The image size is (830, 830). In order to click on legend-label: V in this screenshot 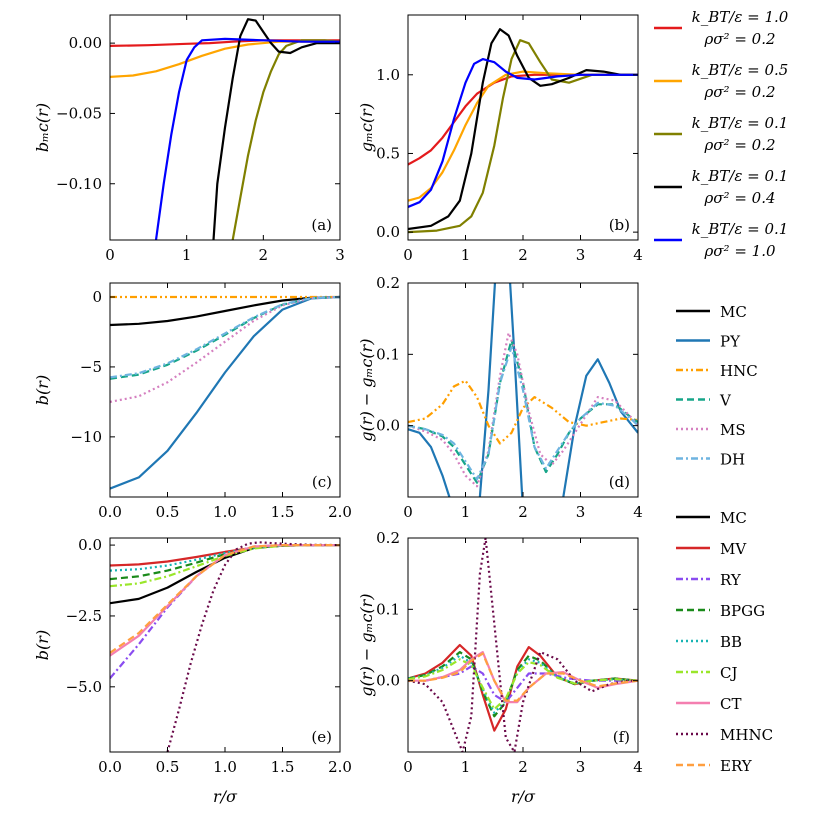, I will do `click(725, 401)`.